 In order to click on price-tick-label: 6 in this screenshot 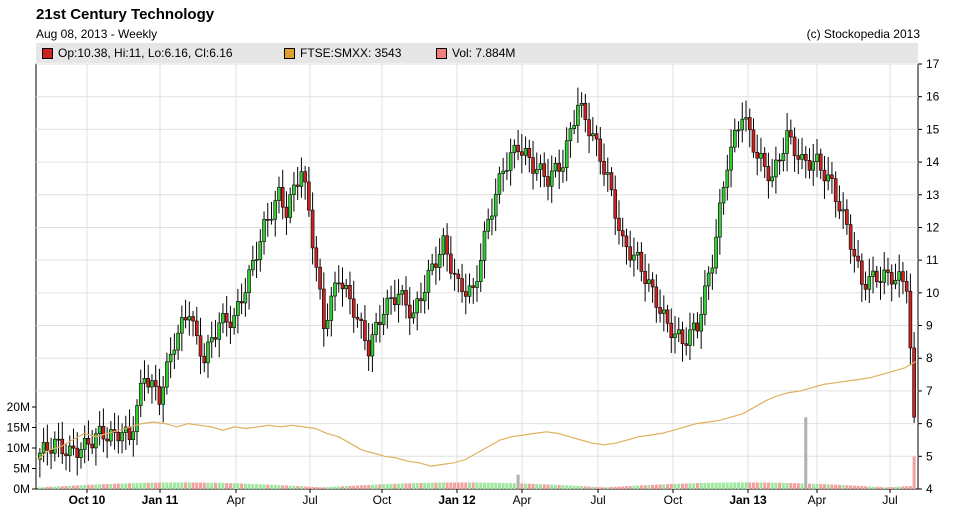, I will do `click(929, 424)`.